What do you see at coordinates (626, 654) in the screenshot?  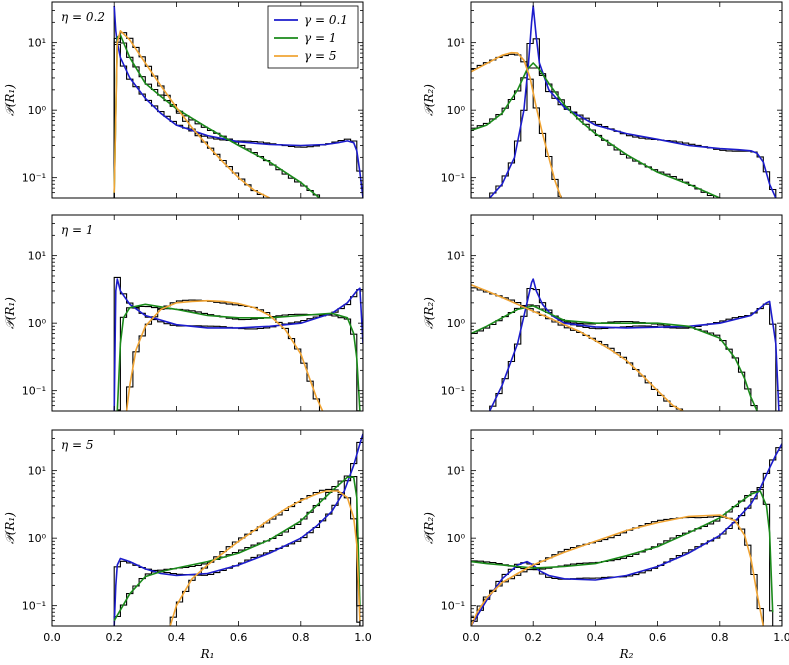 I see `x-axis-label: R₂` at bounding box center [626, 654].